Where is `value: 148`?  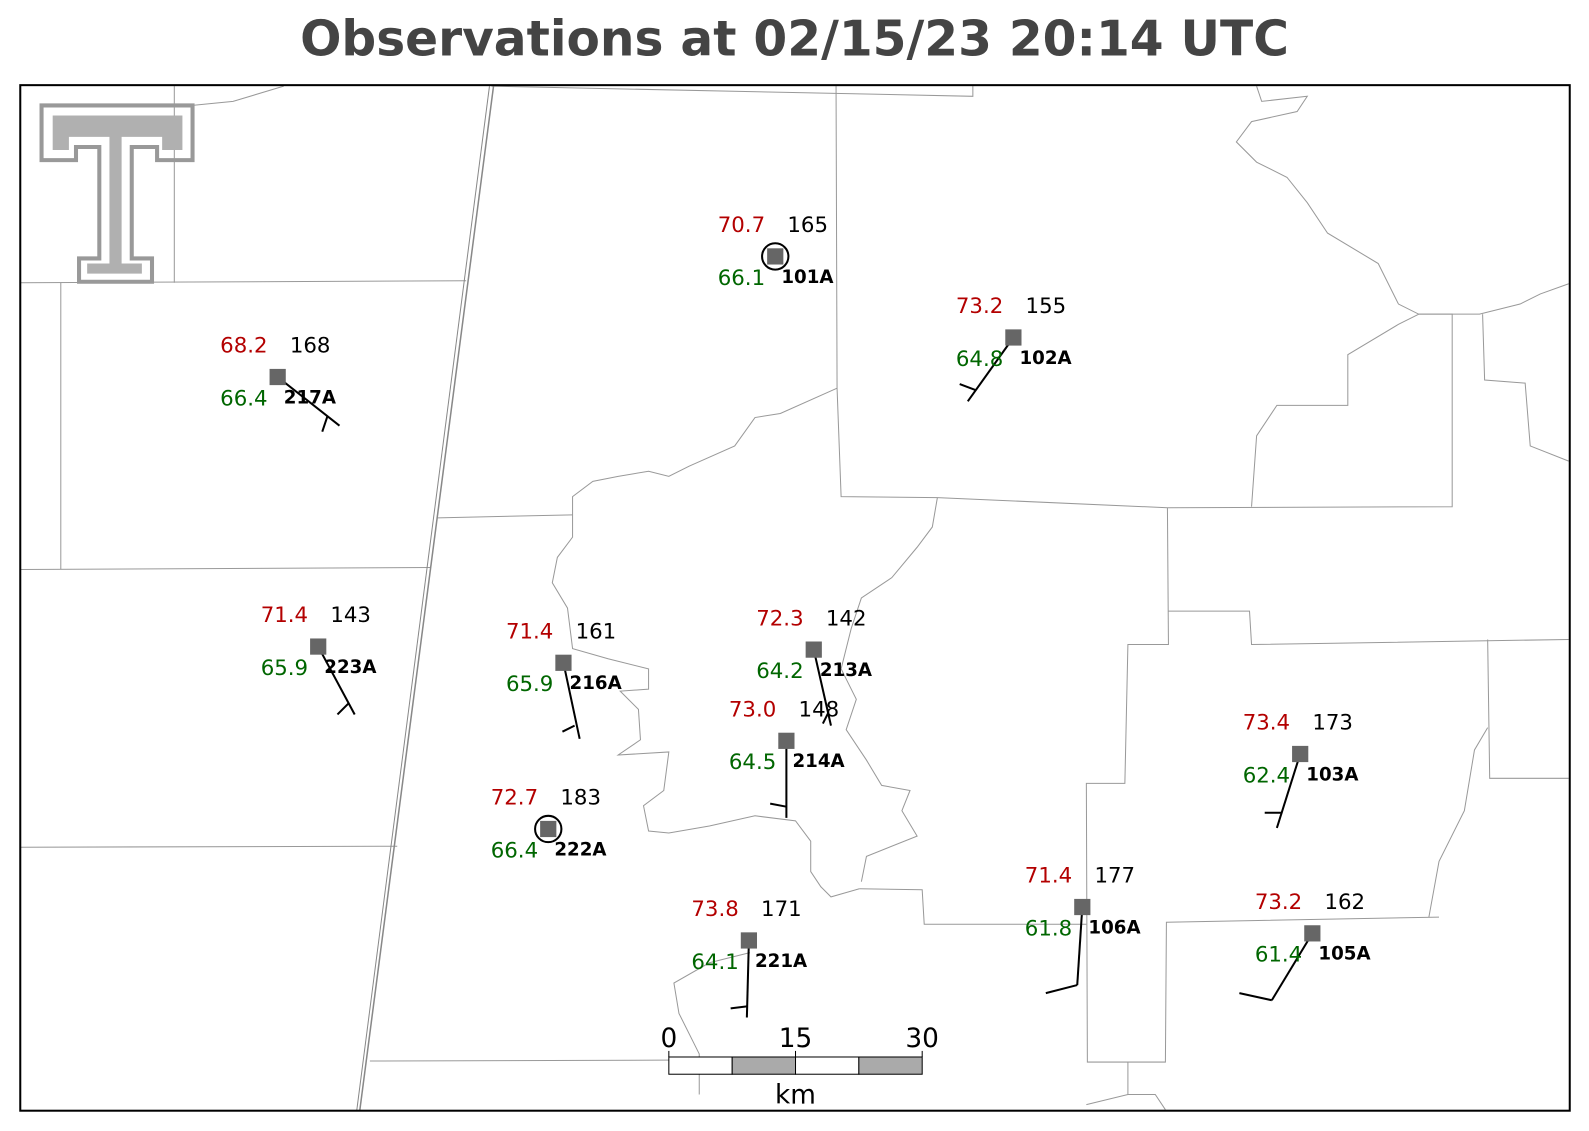 value: 148 is located at coordinates (819, 709).